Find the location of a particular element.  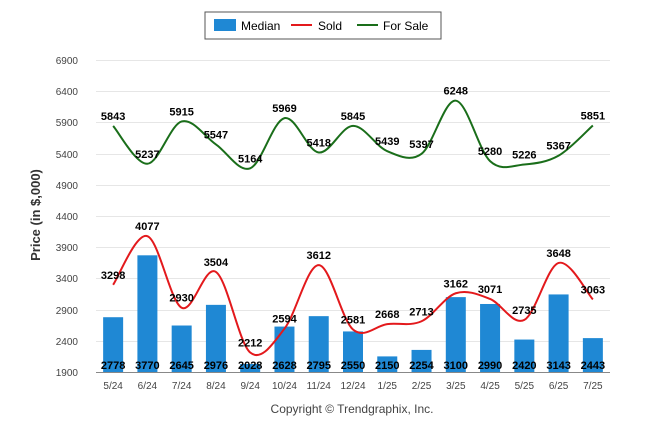

y-tick-label: 4900 is located at coordinates (67, 186).